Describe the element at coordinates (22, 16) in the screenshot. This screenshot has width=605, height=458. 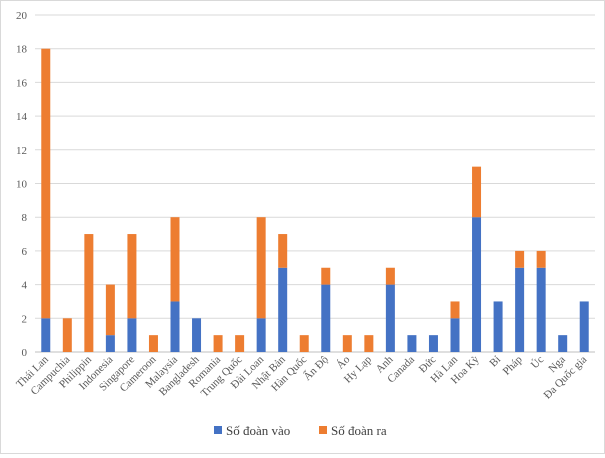
I see `y-tick-label: 20` at that location.